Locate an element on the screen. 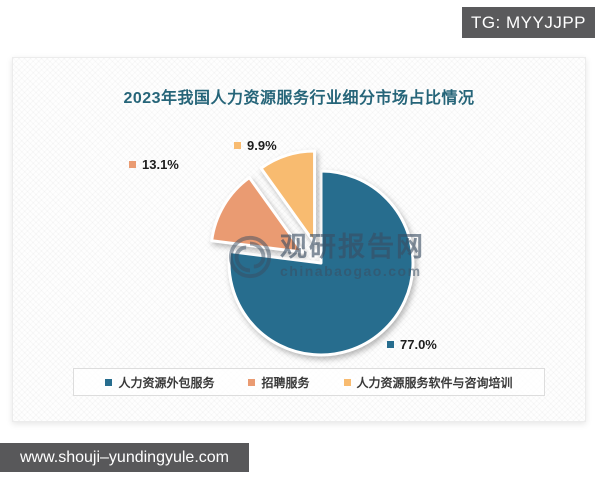 The image size is (600, 480). tg-badge: TG: MYYJJPP is located at coordinates (528, 22).